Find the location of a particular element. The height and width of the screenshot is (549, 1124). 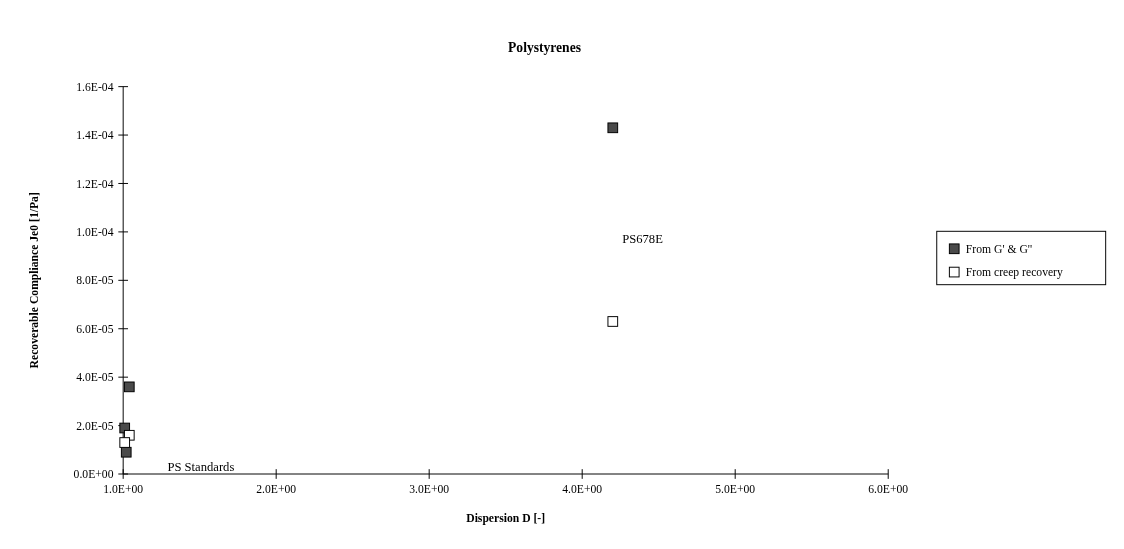

legend-label: From G' & G'' is located at coordinates (998, 249).